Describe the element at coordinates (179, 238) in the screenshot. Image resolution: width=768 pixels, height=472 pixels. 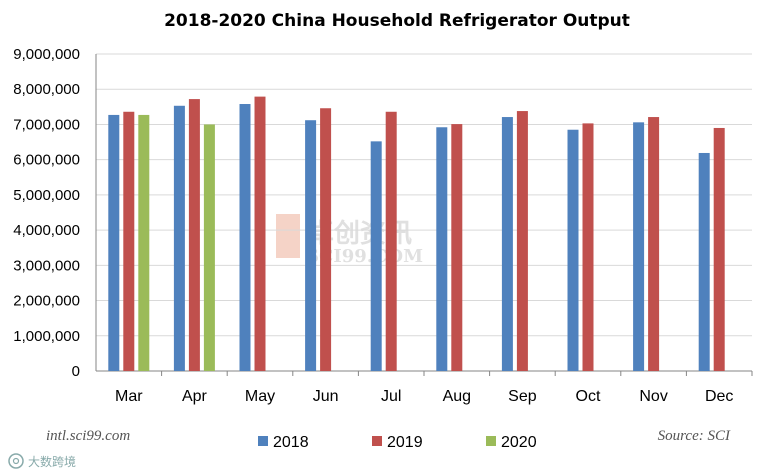
I see `bar-2018-Apr` at that location.